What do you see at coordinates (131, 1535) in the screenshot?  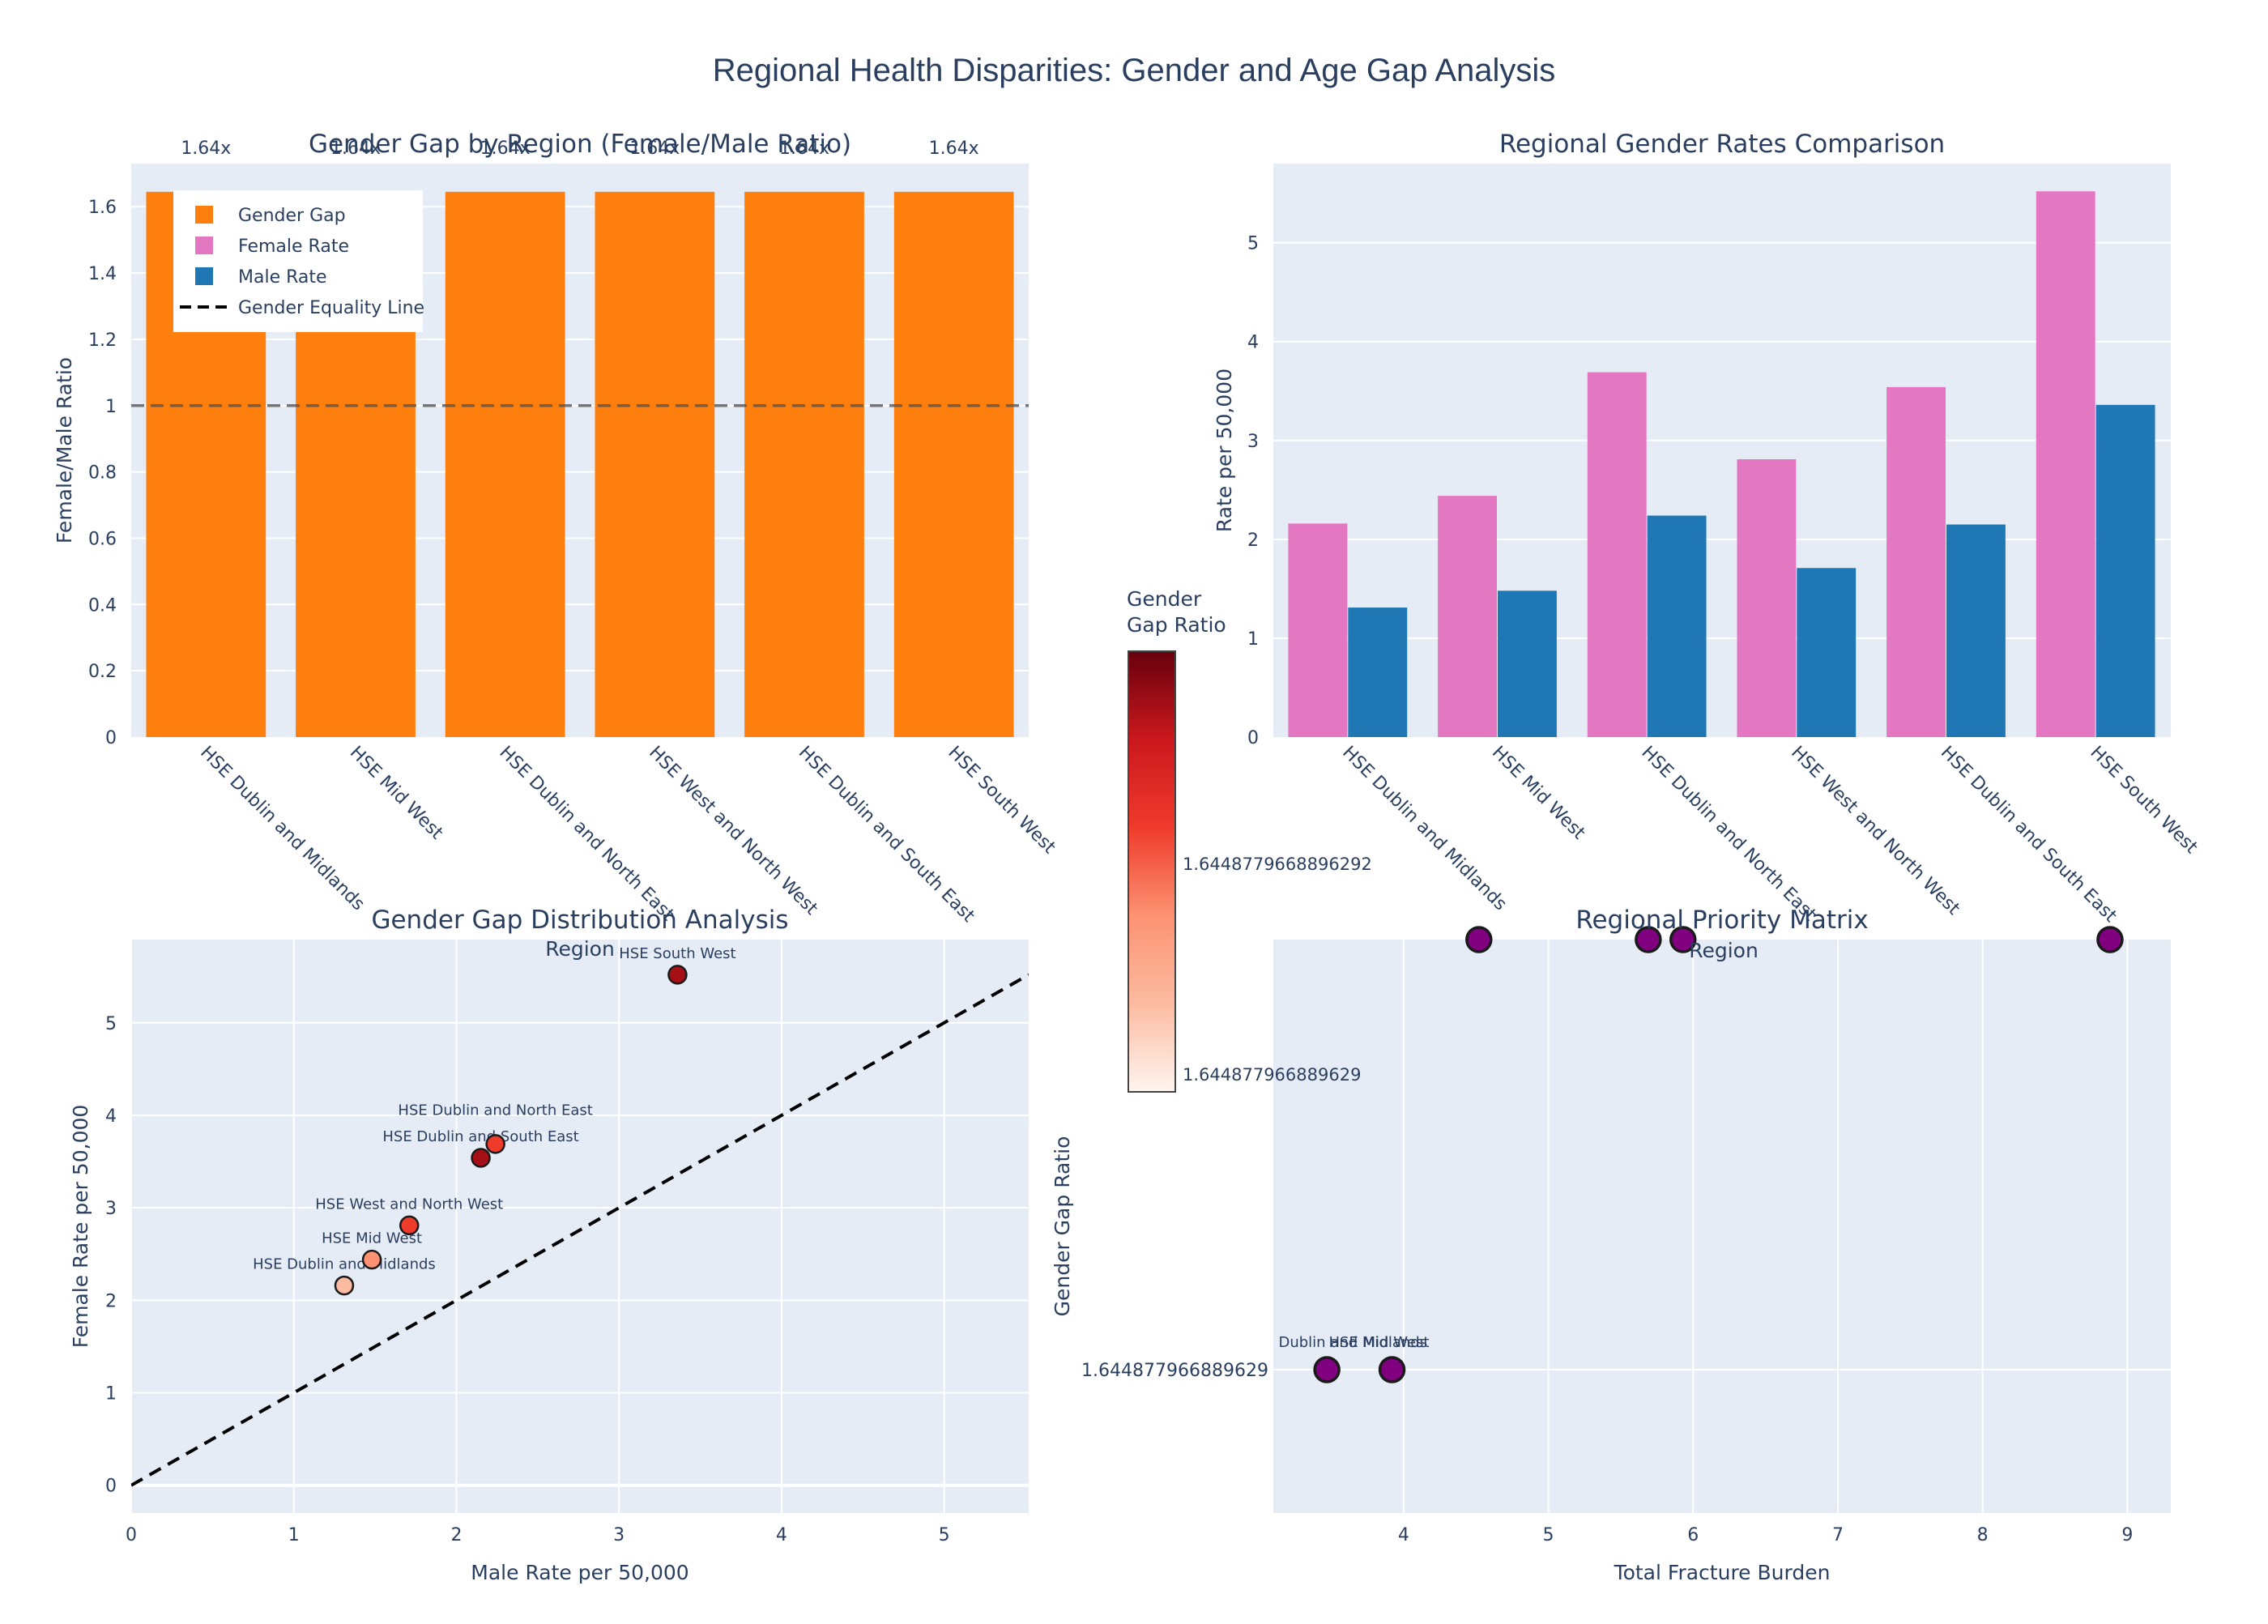 I see `x-tick-label: 0` at bounding box center [131, 1535].